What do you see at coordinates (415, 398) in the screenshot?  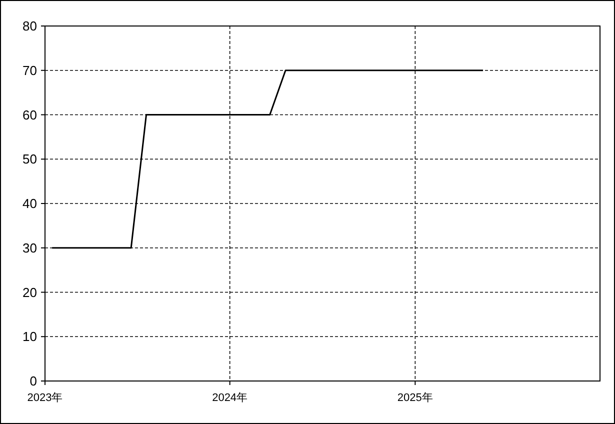 I see `x-tick-label: 2025年` at bounding box center [415, 398].